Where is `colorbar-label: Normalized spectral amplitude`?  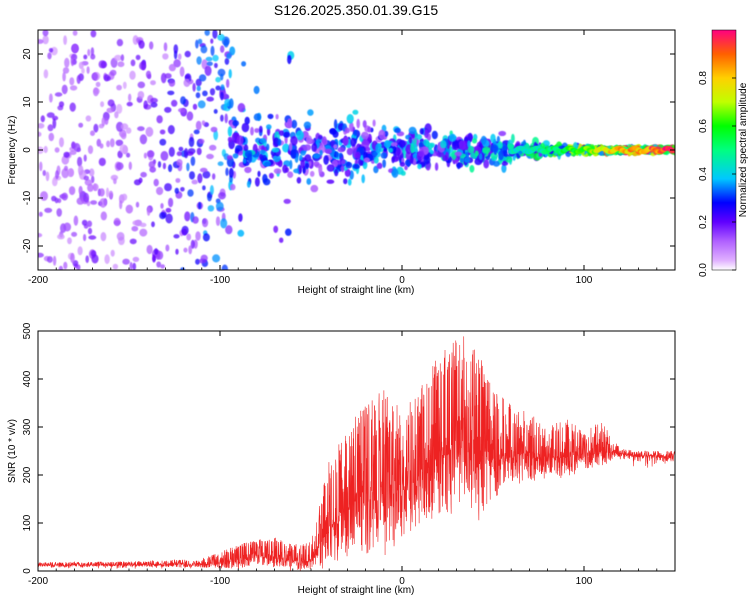
colorbar-label: Normalized spectral amplitude is located at coordinates (743, 149).